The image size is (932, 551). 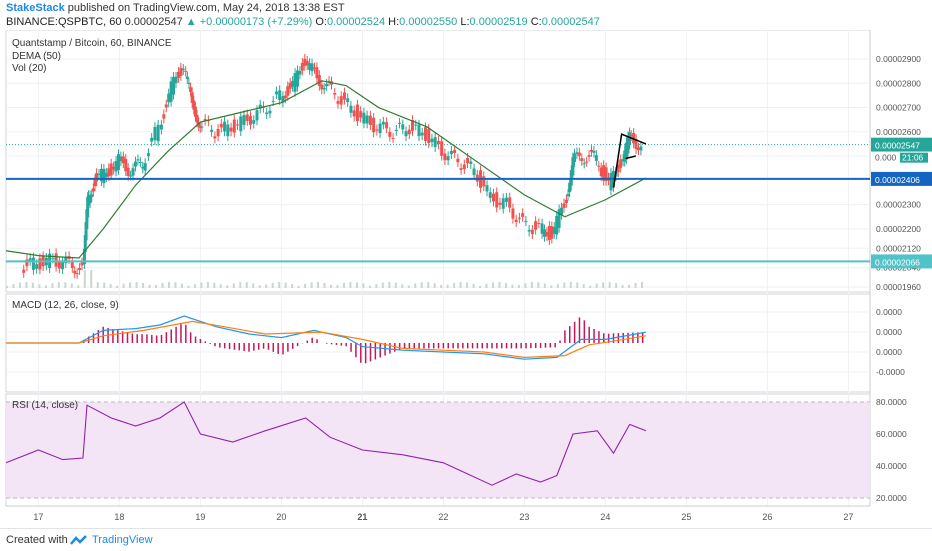 What do you see at coordinates (536, 22) in the screenshot?
I see `close-label: C:` at bounding box center [536, 22].